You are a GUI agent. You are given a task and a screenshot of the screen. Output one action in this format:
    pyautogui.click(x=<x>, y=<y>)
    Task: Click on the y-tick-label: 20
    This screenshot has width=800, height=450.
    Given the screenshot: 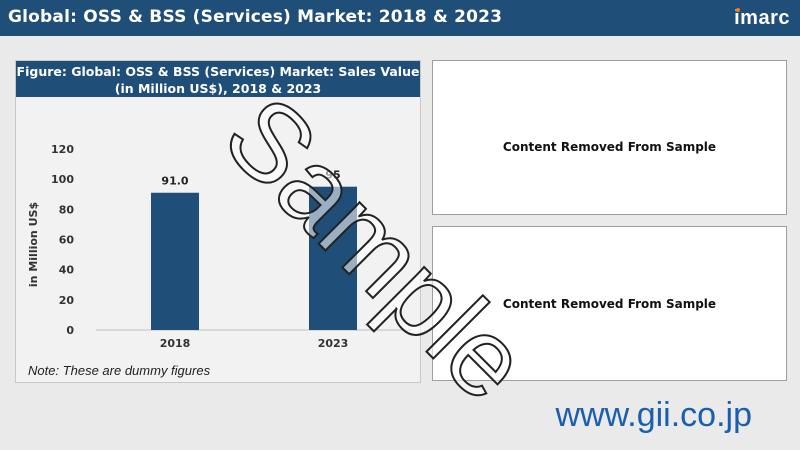 What is the action you would take?
    pyautogui.click(x=67, y=300)
    